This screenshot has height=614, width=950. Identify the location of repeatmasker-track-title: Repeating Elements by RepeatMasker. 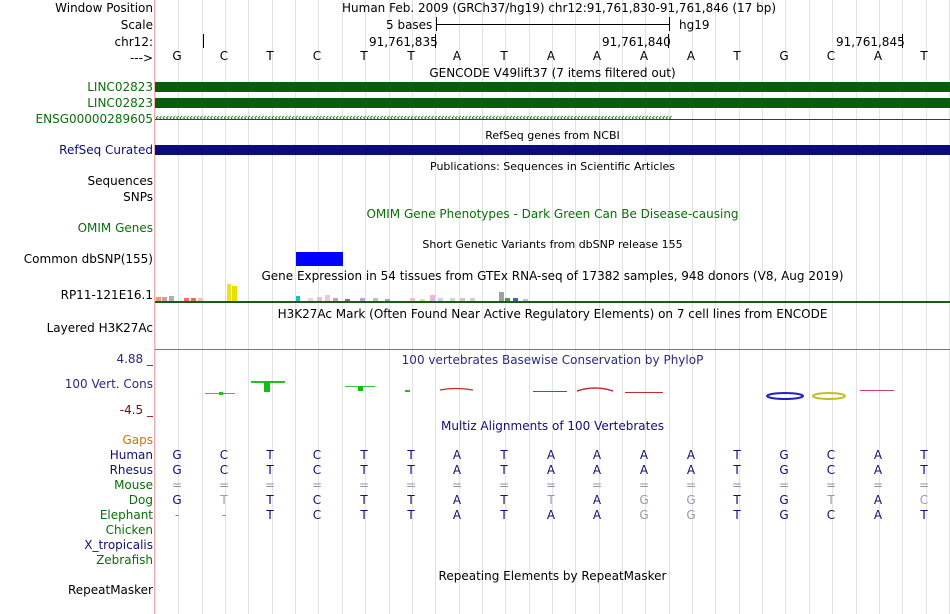
(552, 576).